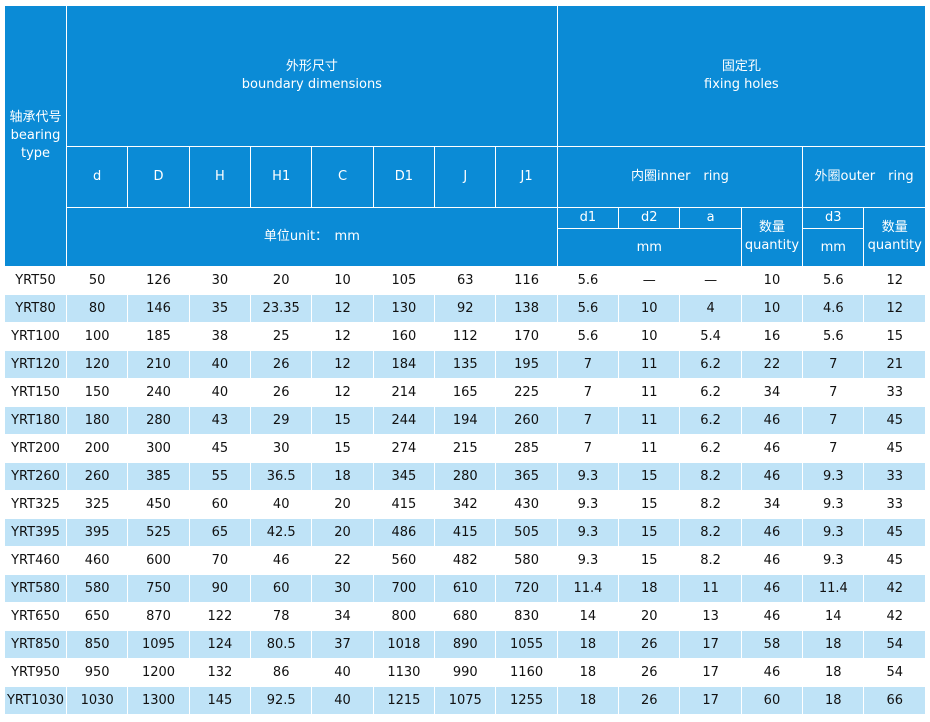 Image resolution: width=930 pixels, height=722 pixels. What do you see at coordinates (526, 672) in the screenshot?
I see `cell: 1160` at bounding box center [526, 672].